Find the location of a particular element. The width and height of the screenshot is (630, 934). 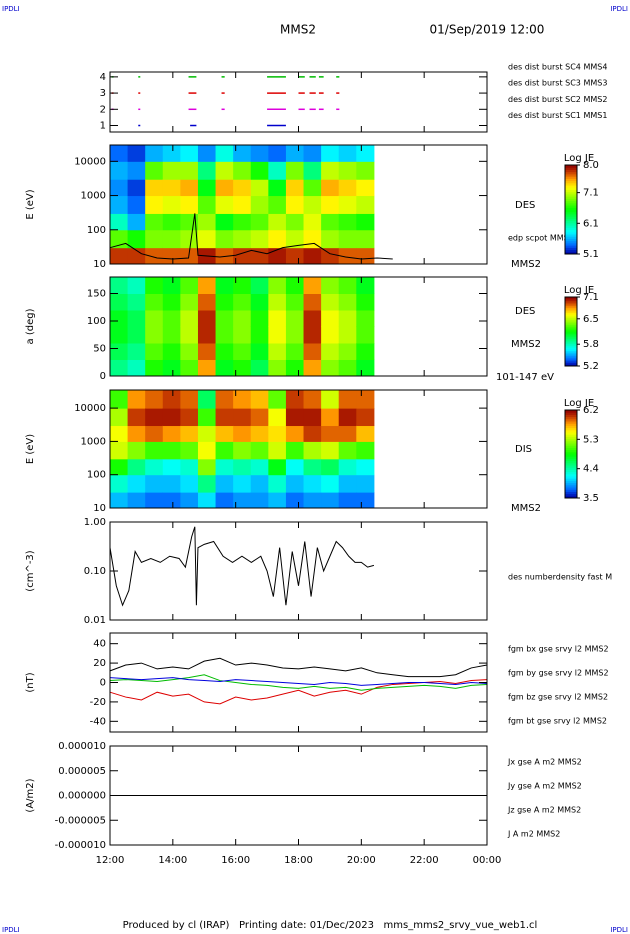

colorbar-tick-label: 5.3 is located at coordinates (591, 439).